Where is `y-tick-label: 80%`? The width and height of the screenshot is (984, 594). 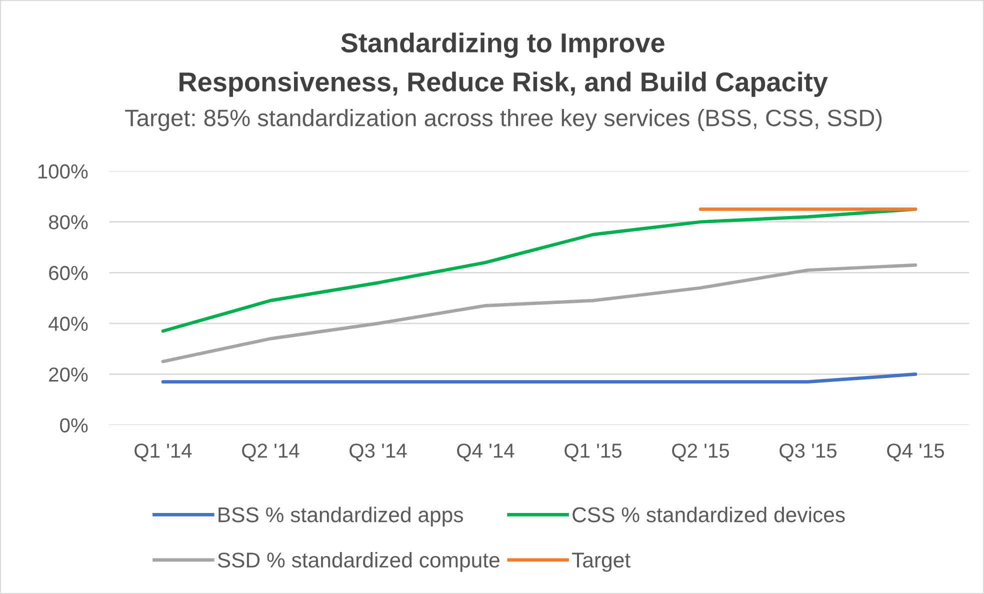
y-tick-label: 80% is located at coordinates (68, 222).